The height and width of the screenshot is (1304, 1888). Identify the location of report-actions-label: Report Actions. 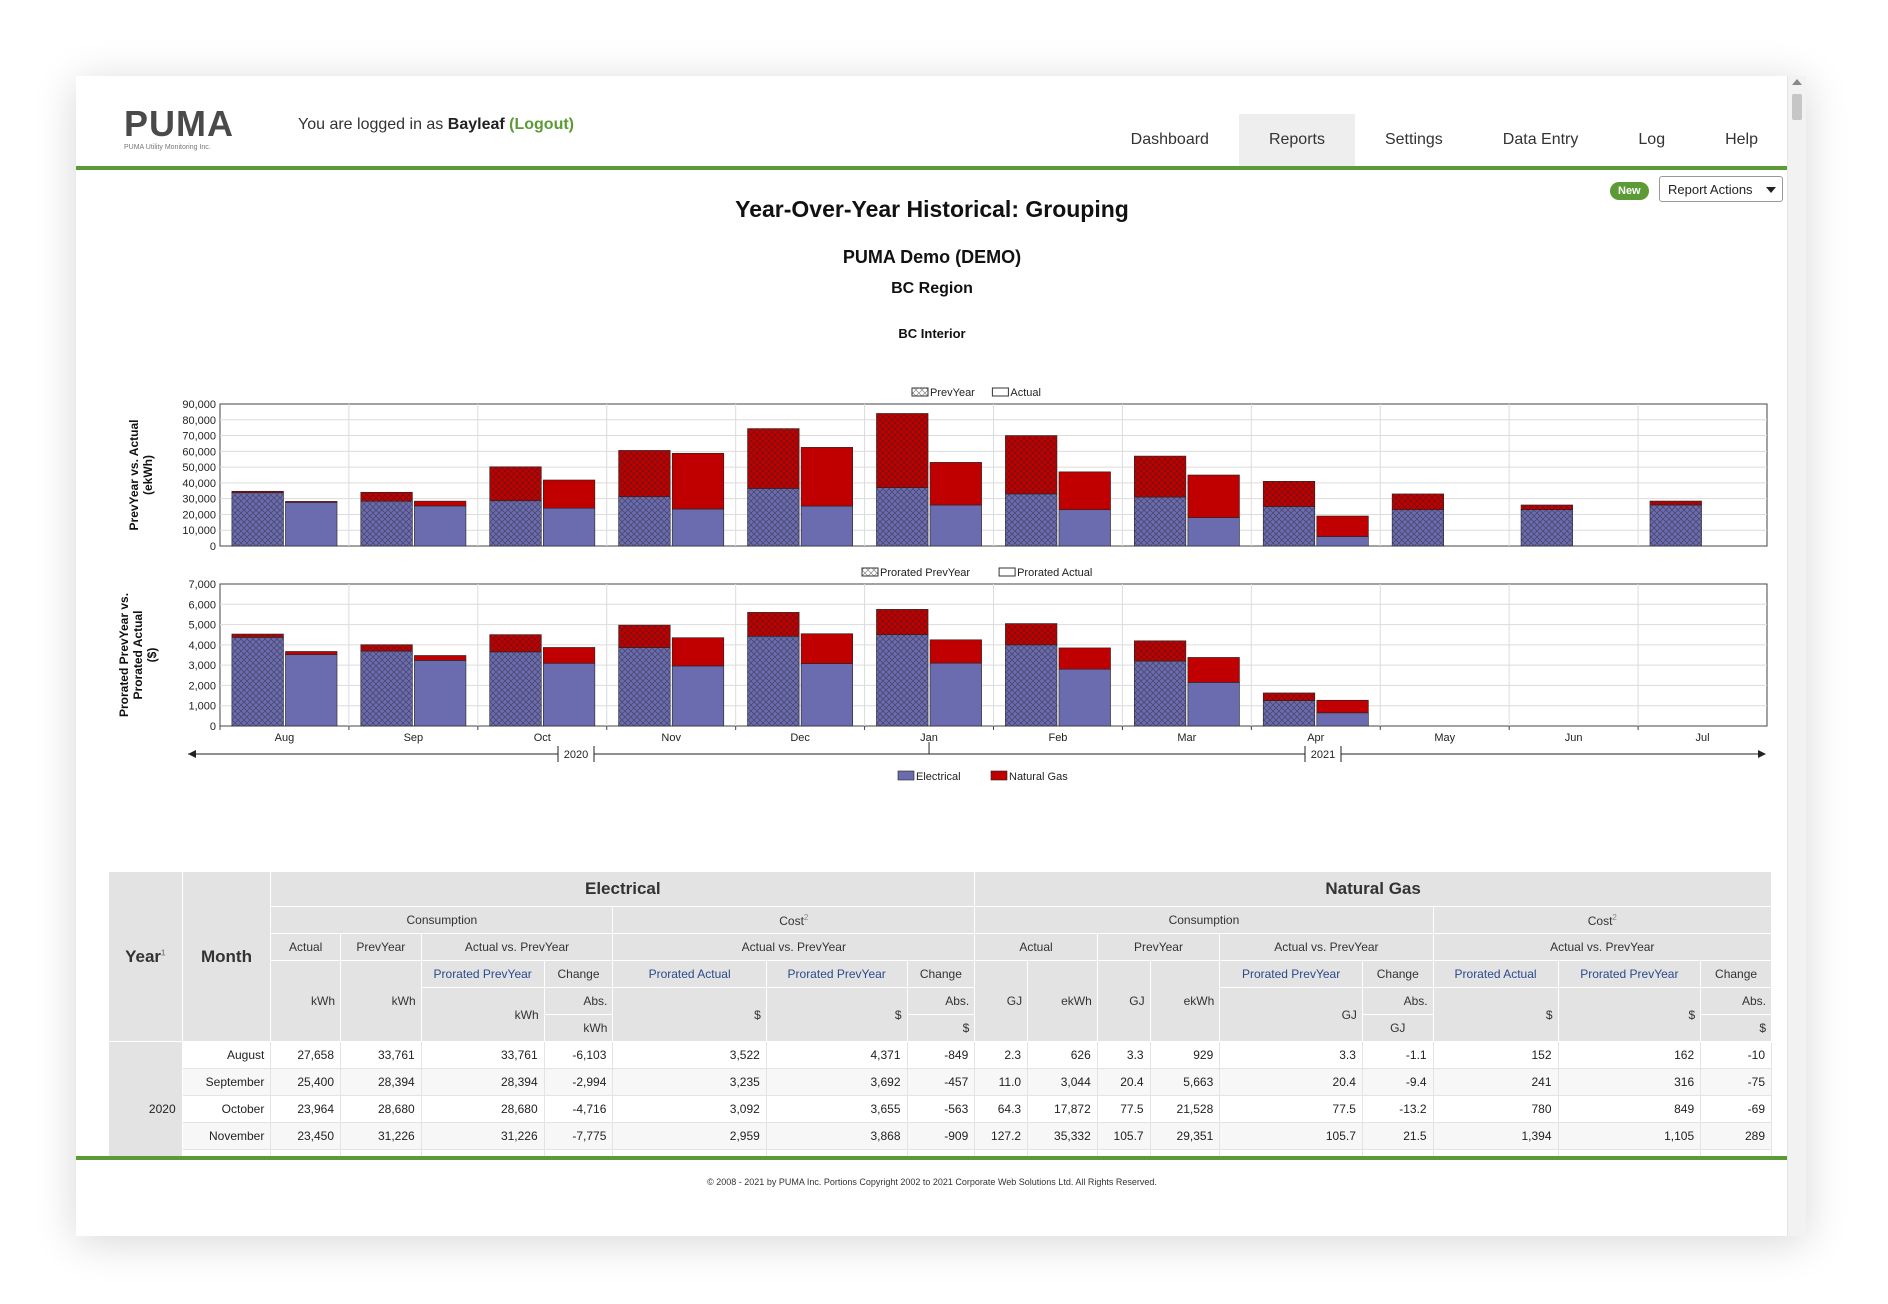
(1710, 189).